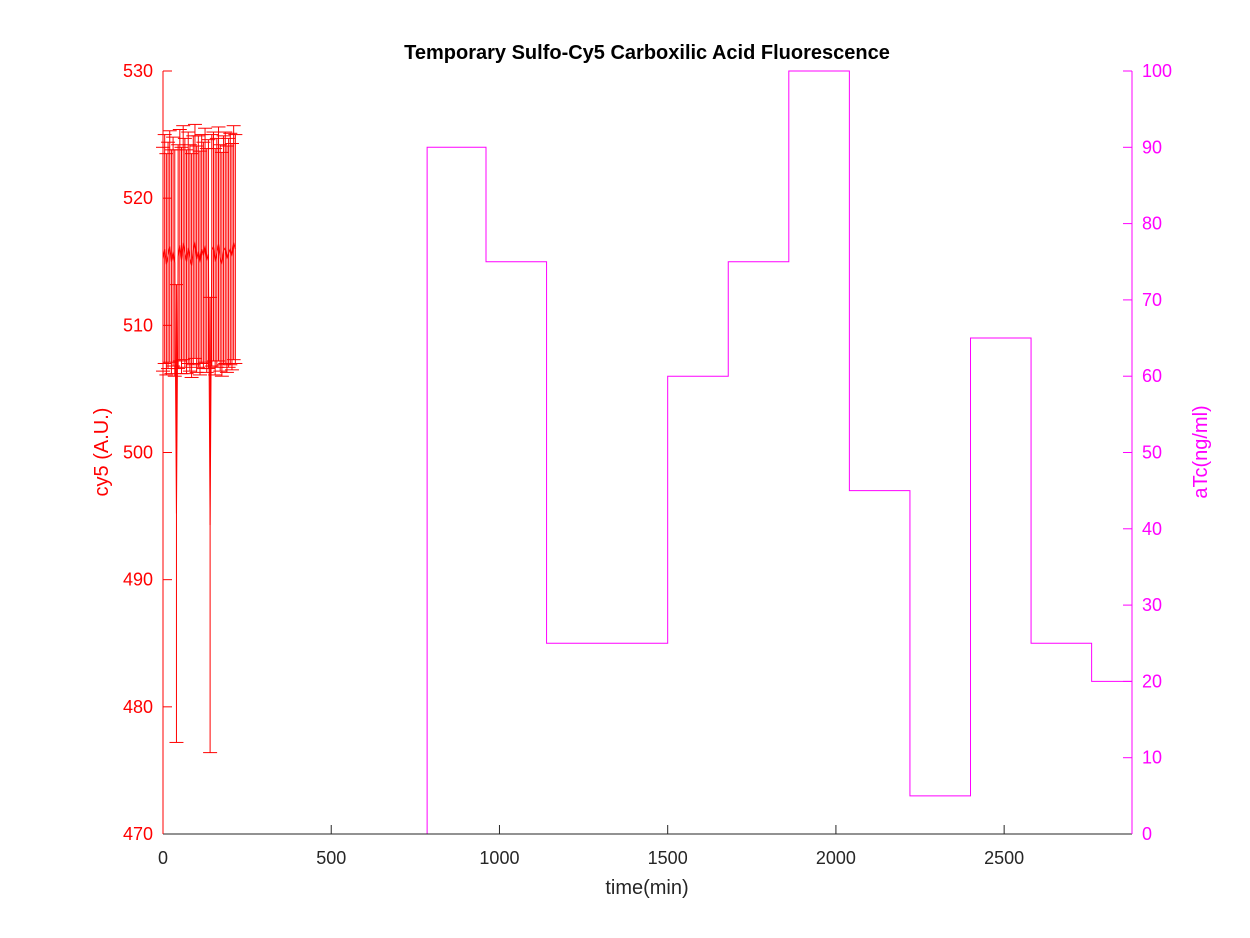 The height and width of the screenshot is (938, 1250). What do you see at coordinates (138, 325) in the screenshot?
I see `y-left-tick-label: 510` at bounding box center [138, 325].